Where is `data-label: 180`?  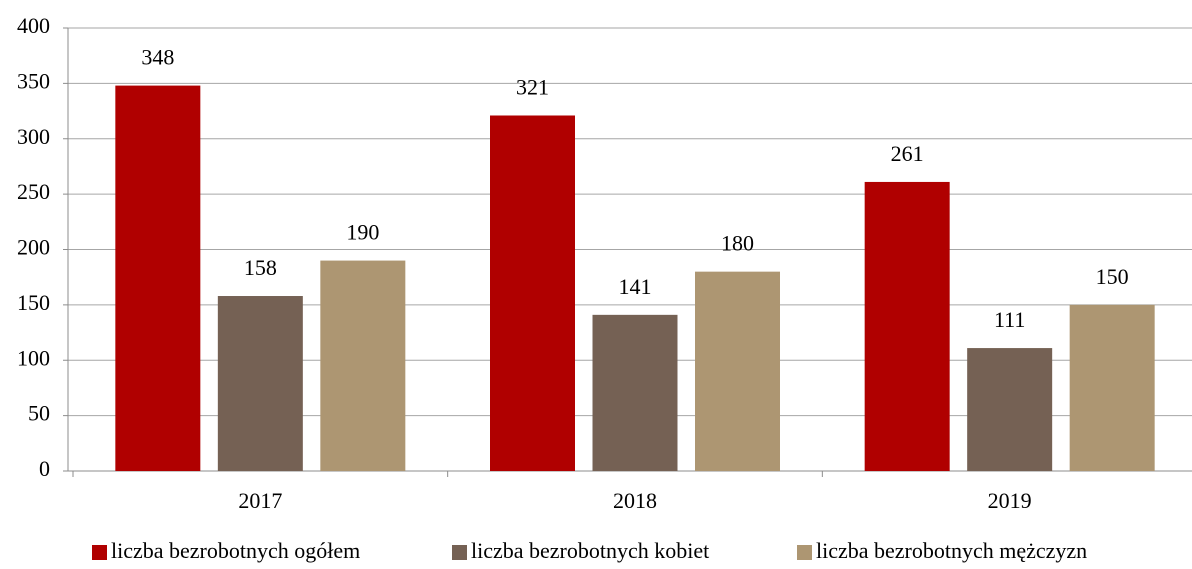 data-label: 180 is located at coordinates (737, 243).